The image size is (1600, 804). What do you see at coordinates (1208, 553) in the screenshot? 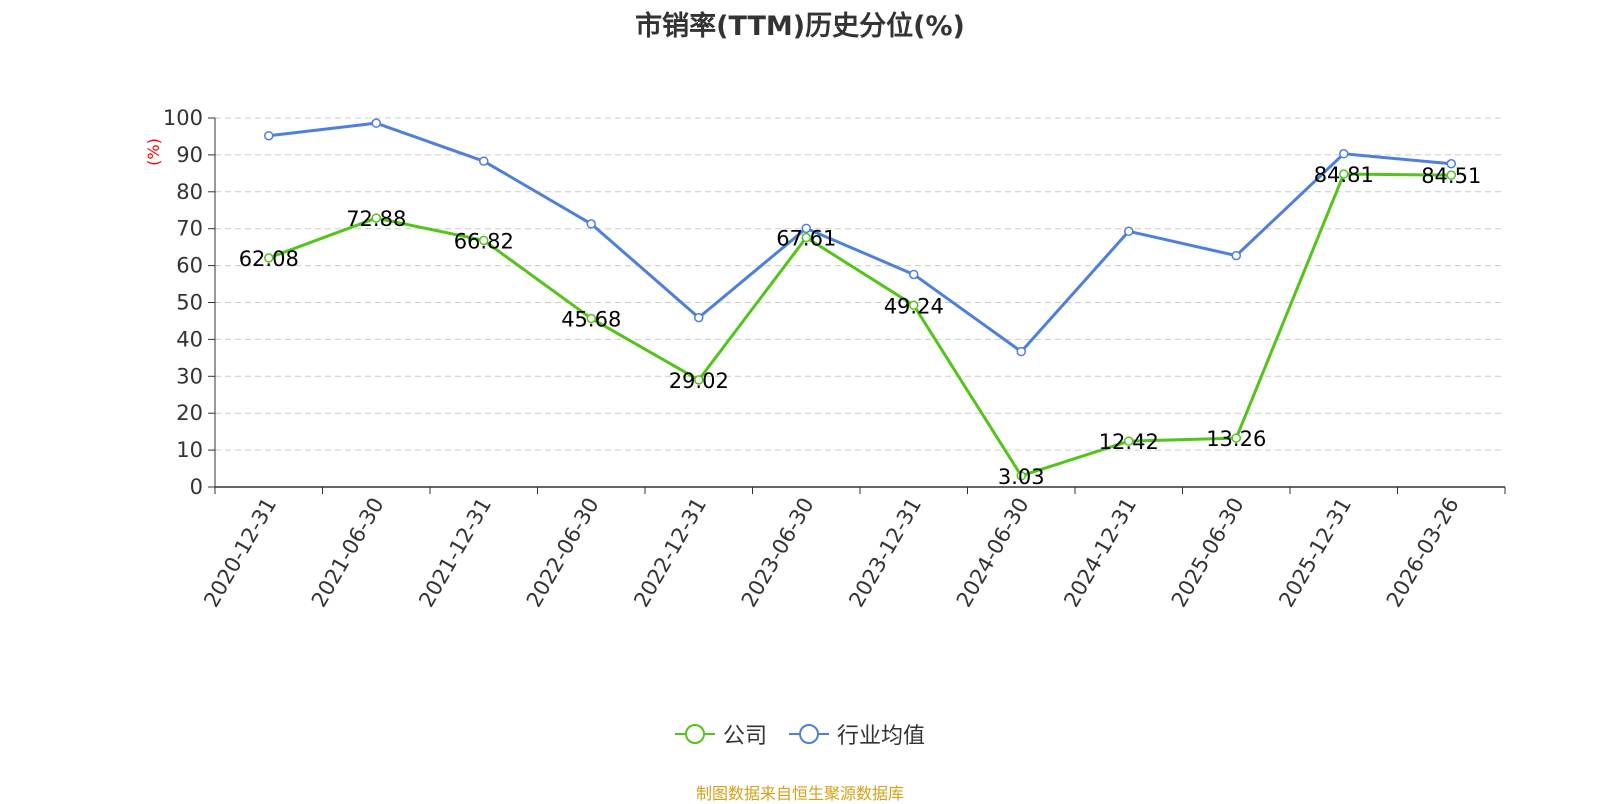
I see `x-tick-label: 2025-06-30` at bounding box center [1208, 553].